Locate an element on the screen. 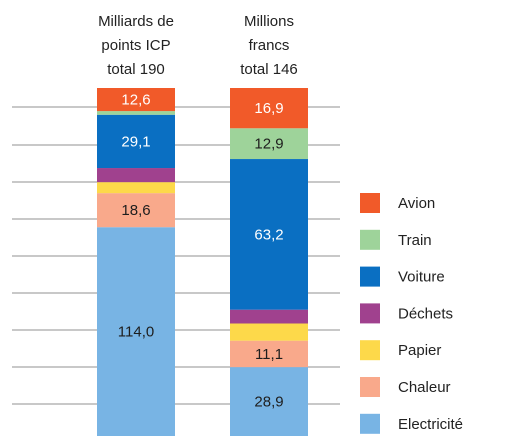 Image resolution: width=517 pixels, height=436 pixels. value-label: 12,6 is located at coordinates (135, 100).